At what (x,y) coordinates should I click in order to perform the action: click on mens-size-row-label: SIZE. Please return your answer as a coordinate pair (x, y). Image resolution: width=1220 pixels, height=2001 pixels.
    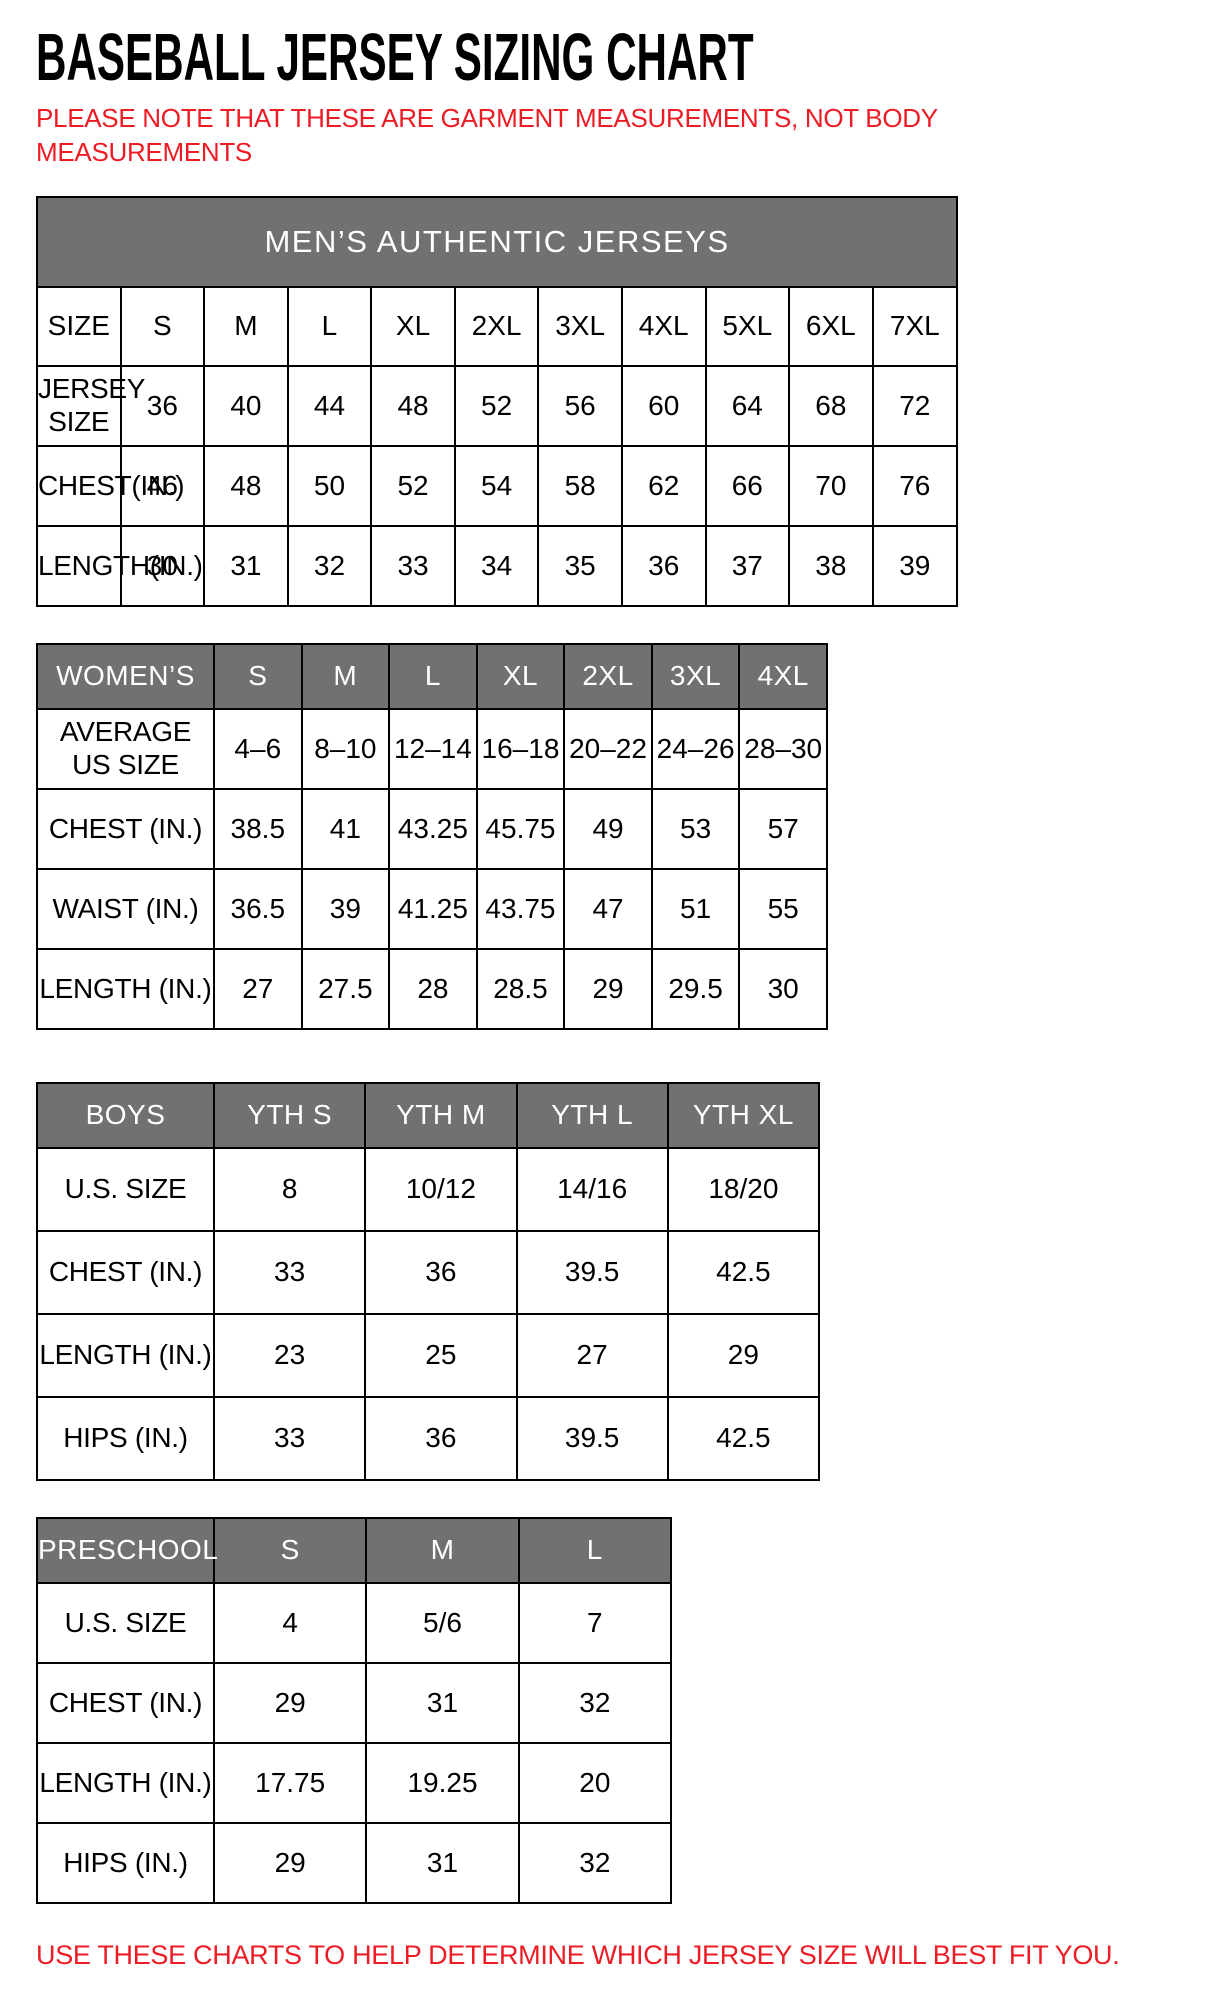
    Looking at the image, I should click on (79, 326).